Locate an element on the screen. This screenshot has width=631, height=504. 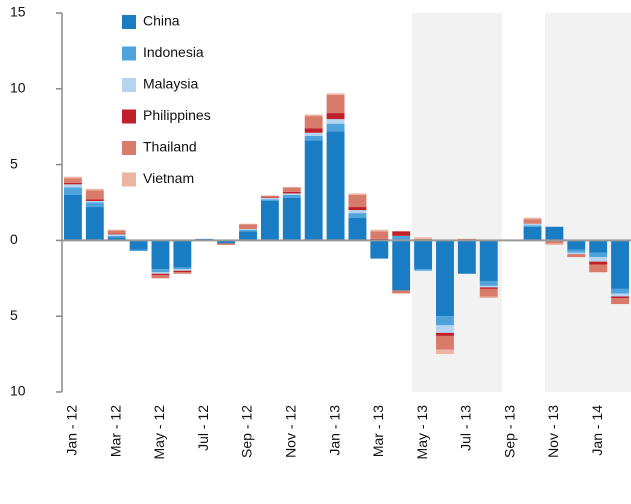
y-tick-label: 0 is located at coordinates (14, 239).